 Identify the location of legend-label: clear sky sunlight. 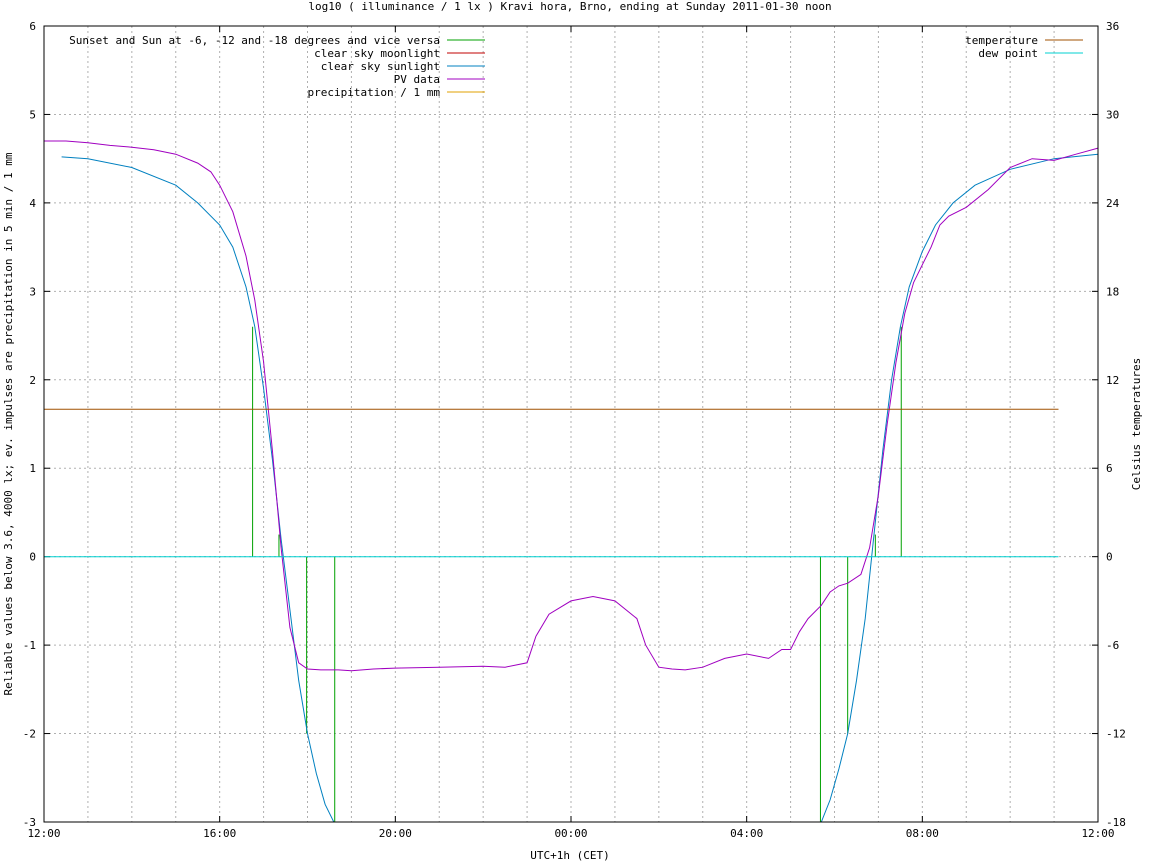
(380, 66).